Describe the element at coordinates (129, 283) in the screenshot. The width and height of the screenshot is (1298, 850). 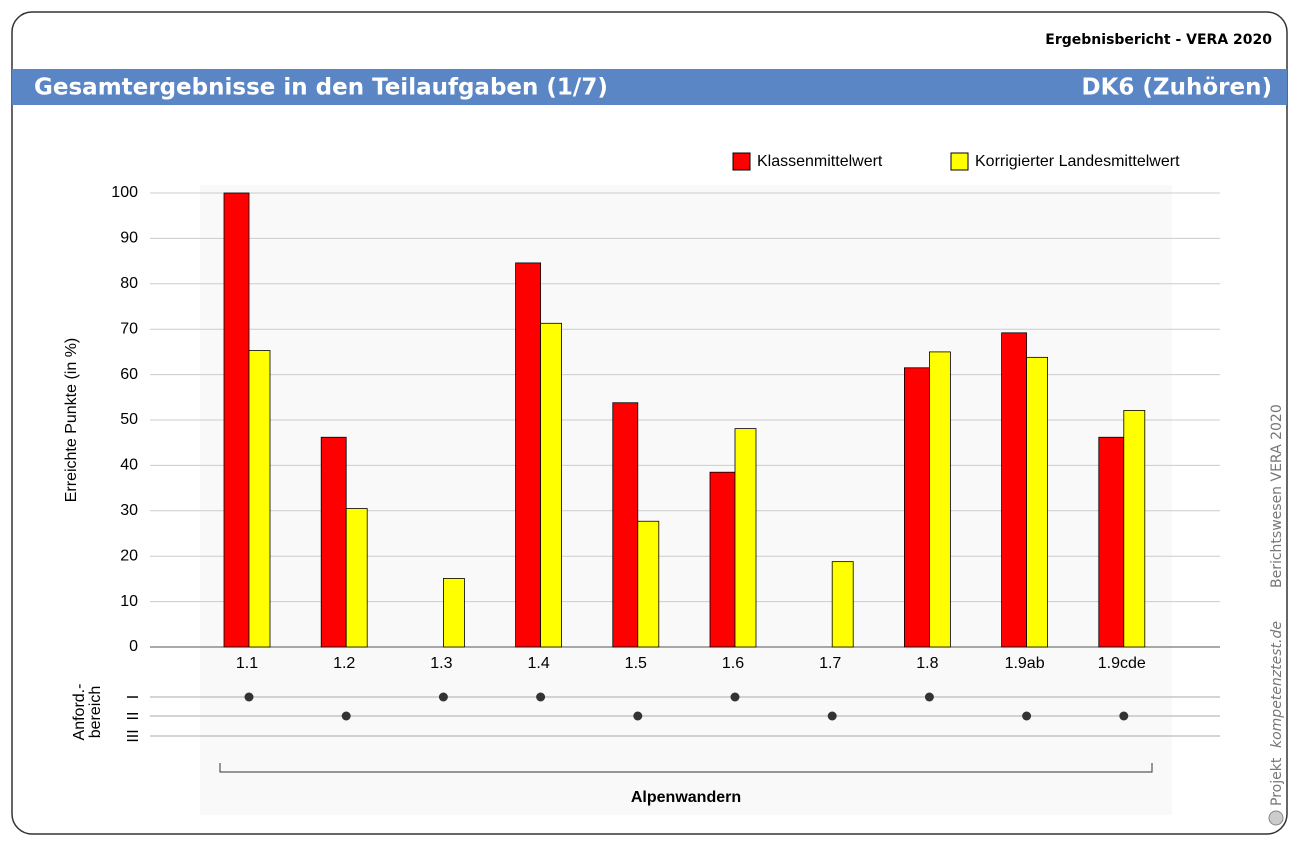
I see `y-tick-label: 80` at that location.